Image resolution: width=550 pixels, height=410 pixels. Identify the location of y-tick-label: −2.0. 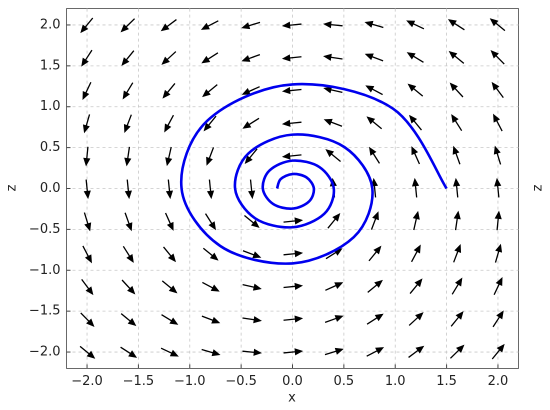
(45, 352).